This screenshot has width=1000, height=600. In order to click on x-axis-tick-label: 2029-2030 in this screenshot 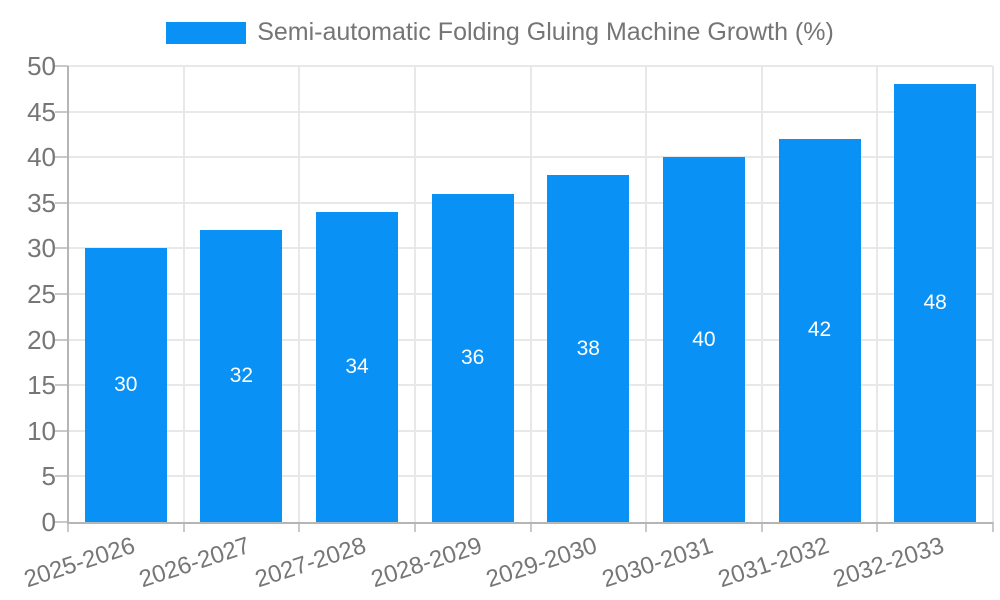, I will do `click(542, 563)`.